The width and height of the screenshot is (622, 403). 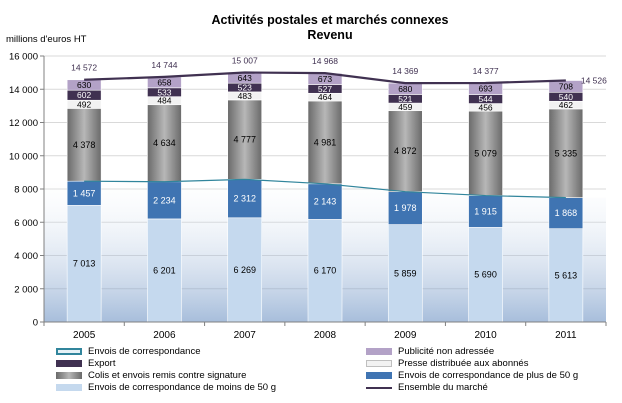 I want to click on y-tick-label: 0, so click(x=35, y=323).